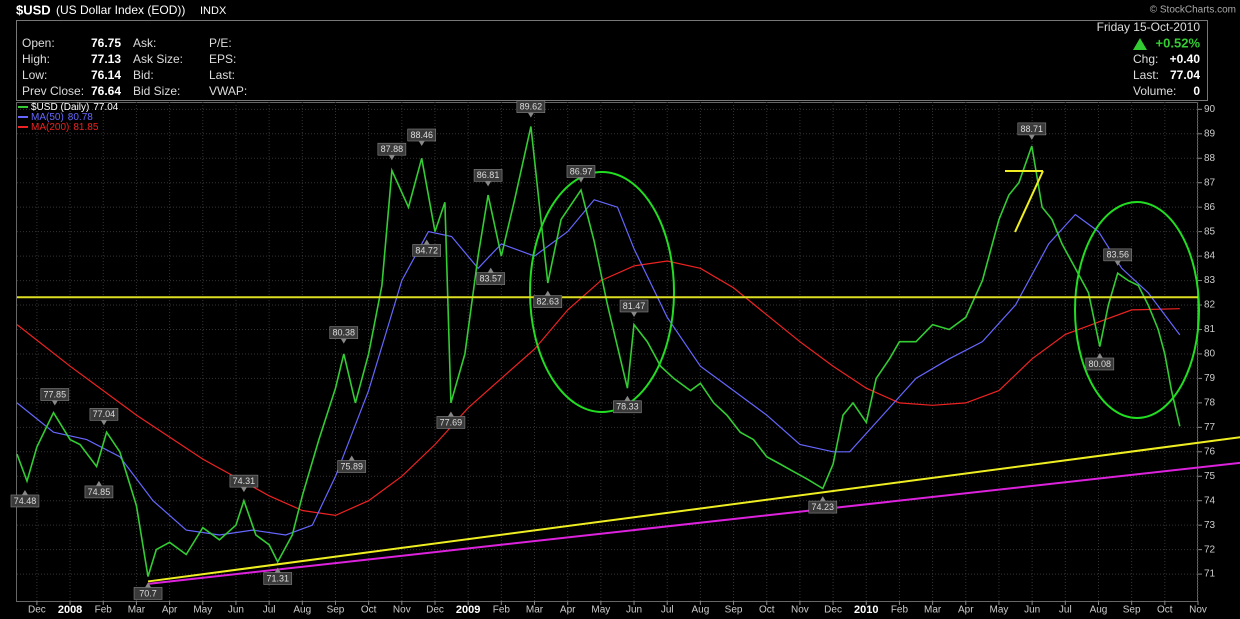 The image size is (1240, 619). What do you see at coordinates (244, 481) in the screenshot?
I see `annotation-label: 74.31` at bounding box center [244, 481].